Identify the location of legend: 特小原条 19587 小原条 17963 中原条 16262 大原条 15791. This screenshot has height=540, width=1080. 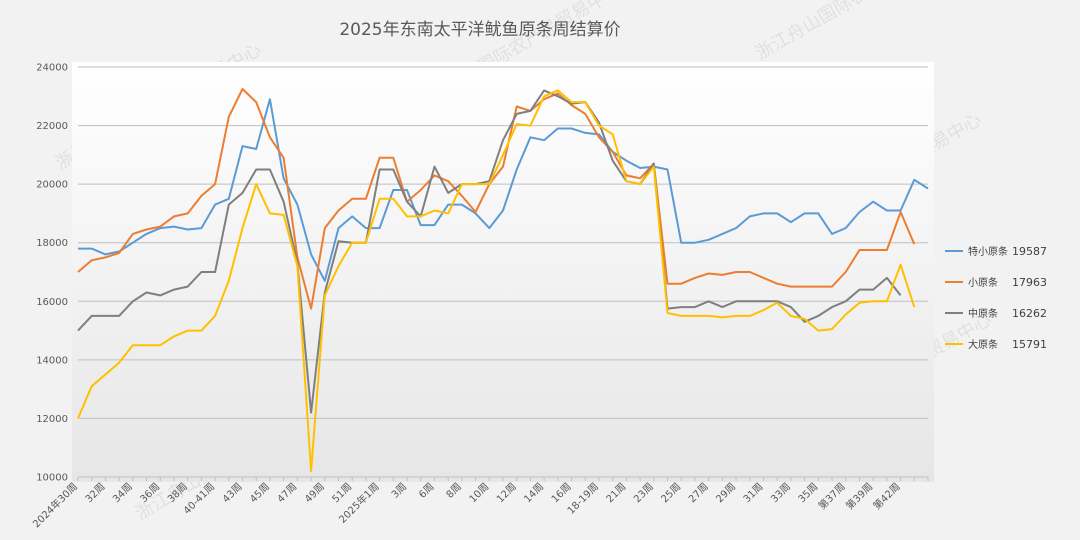
(996, 298).